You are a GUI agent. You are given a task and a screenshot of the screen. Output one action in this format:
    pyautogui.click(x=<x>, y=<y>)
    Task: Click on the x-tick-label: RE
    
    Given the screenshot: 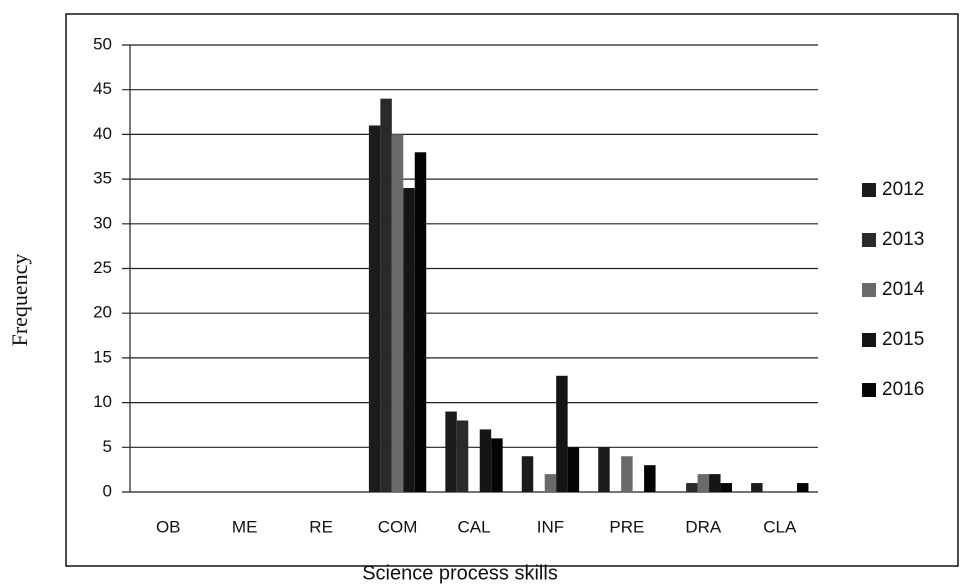 What is the action you would take?
    pyautogui.click(x=321, y=526)
    